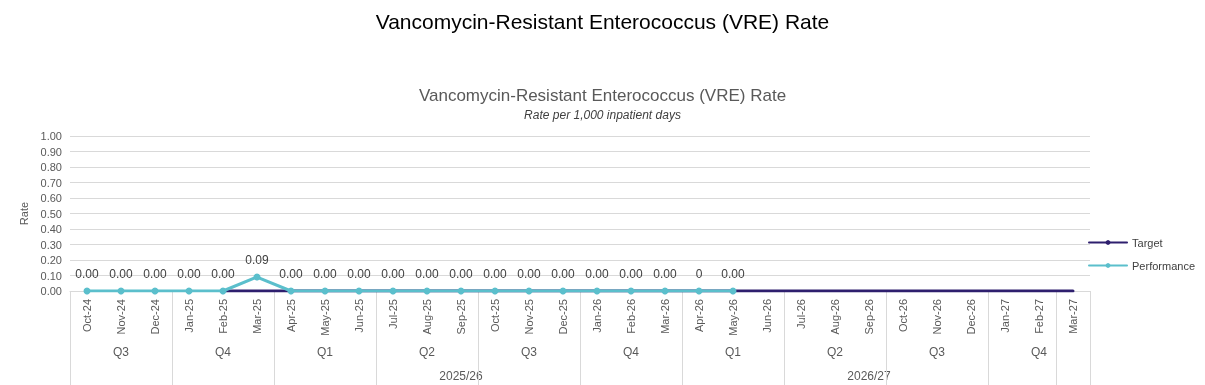 Image resolution: width=1205 pixels, height=385 pixels. Describe the element at coordinates (461, 376) in the screenshot. I see `text: 2025/26` at that location.